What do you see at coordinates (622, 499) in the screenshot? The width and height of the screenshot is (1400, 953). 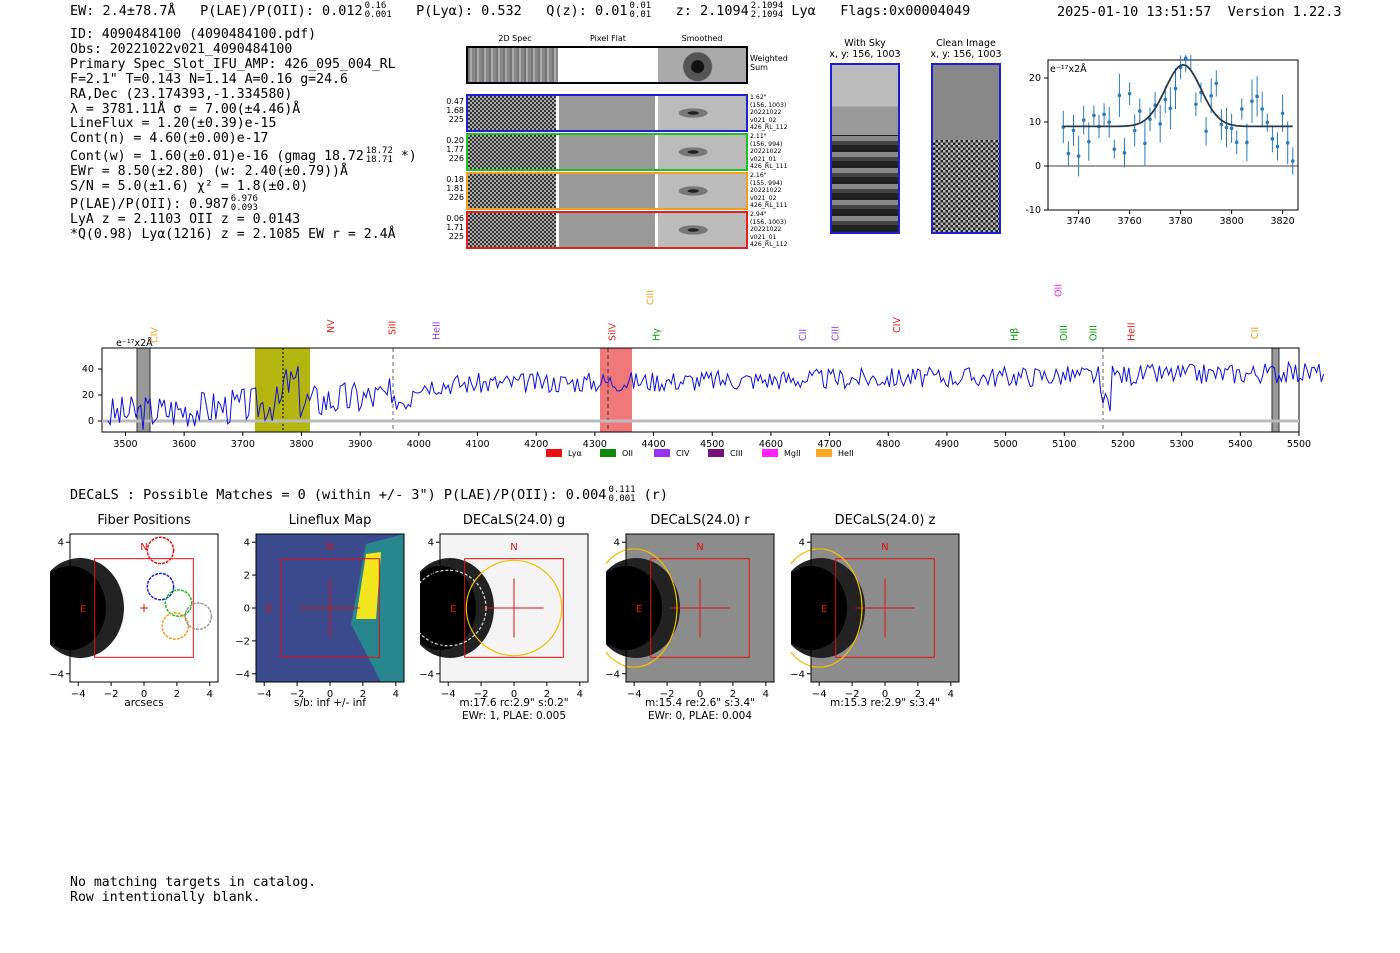 I see `decals-heading-lo: 0.001` at bounding box center [622, 499].